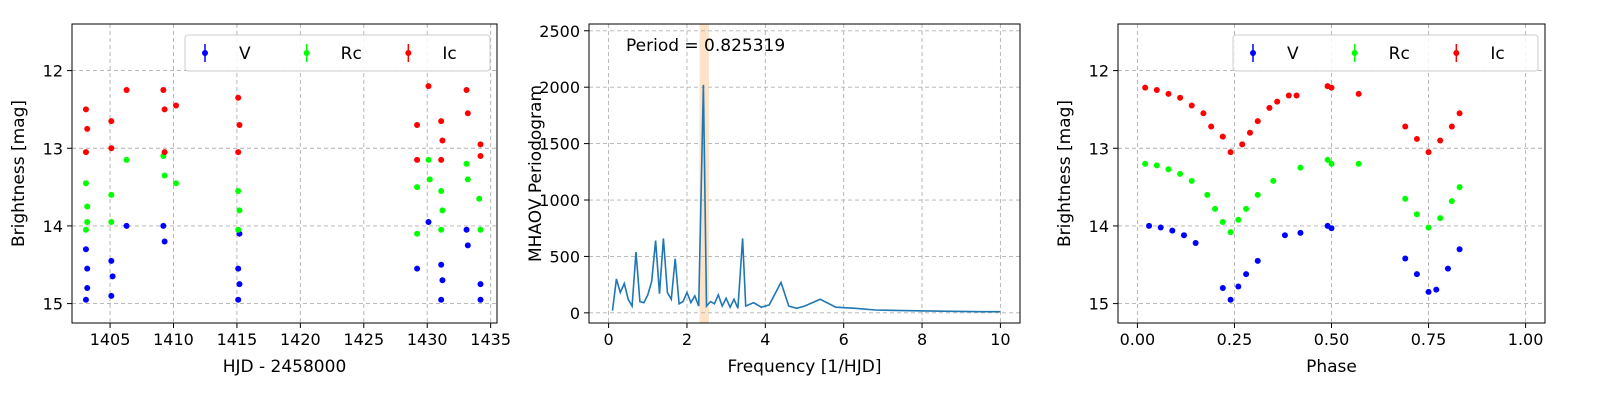  Describe the element at coordinates (351, 54) in the screenshot. I see `legend-label: Rc` at that location.